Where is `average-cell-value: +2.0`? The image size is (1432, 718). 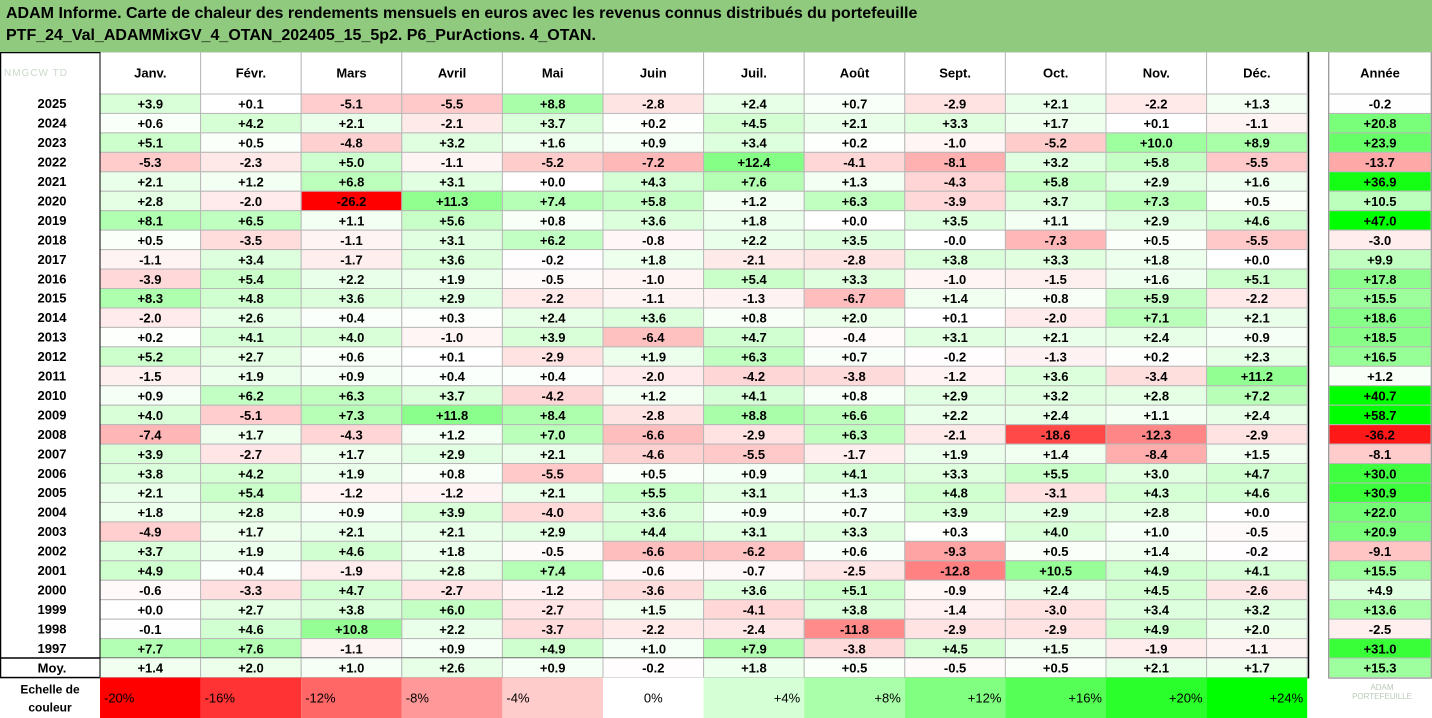
average-cell-value: +2.0 is located at coordinates (251, 668).